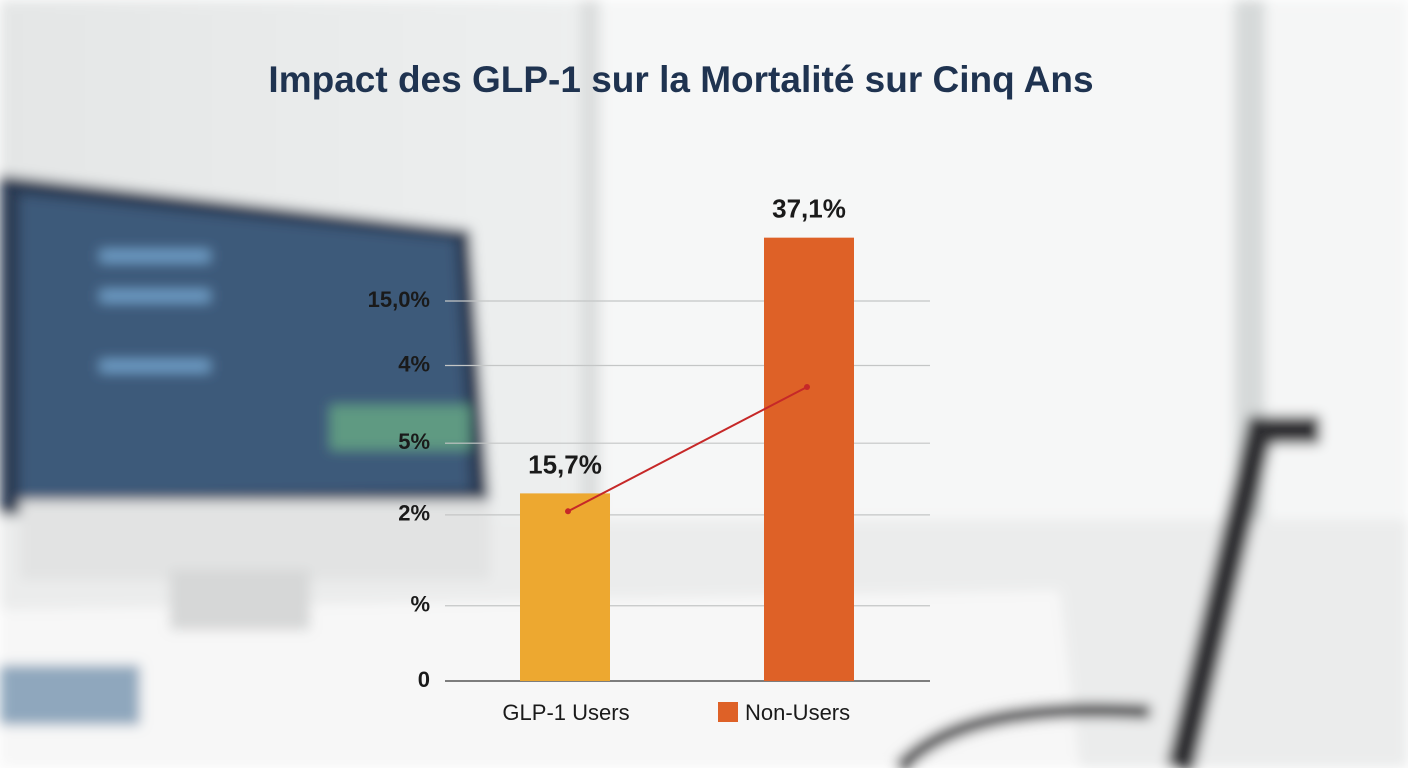 This screenshot has height=768, width=1408. What do you see at coordinates (414, 441) in the screenshot?
I see `y-tick-label: 5%` at bounding box center [414, 441].